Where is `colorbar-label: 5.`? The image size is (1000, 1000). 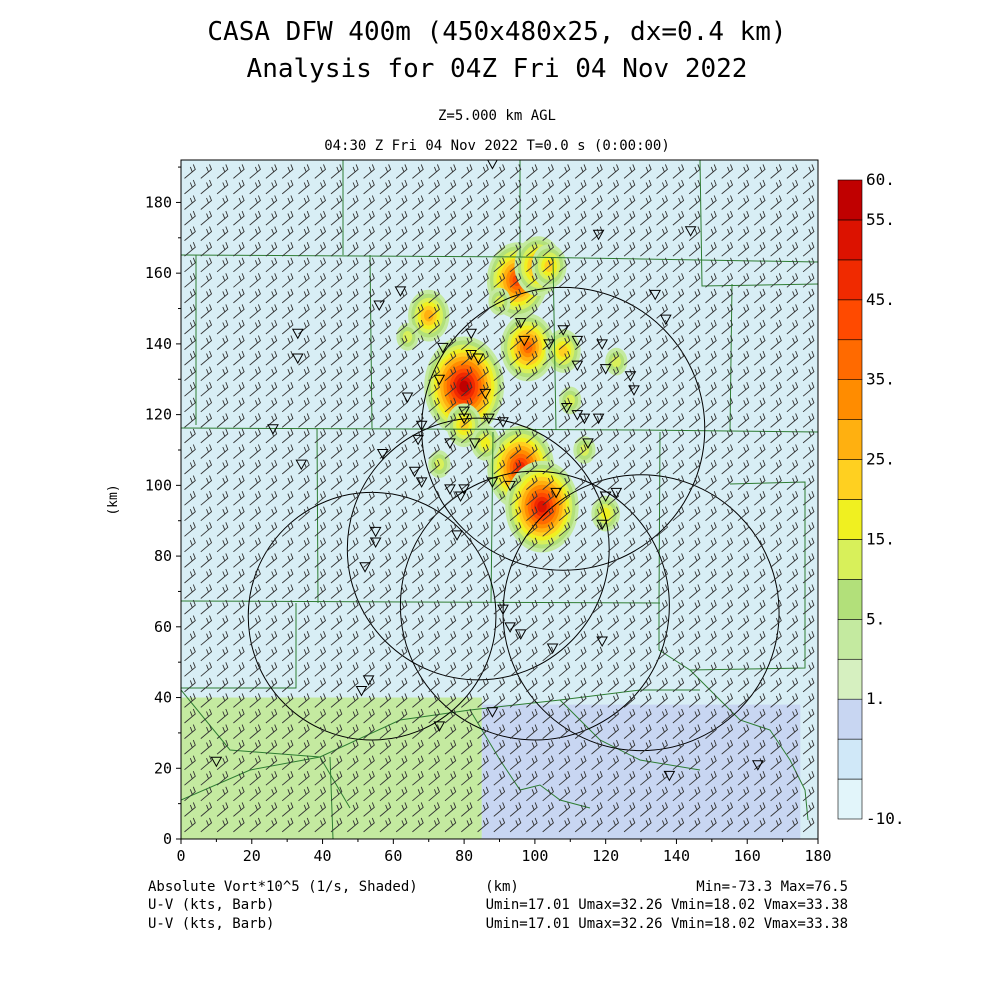 colorbar-label: 5. is located at coordinates (875, 618).